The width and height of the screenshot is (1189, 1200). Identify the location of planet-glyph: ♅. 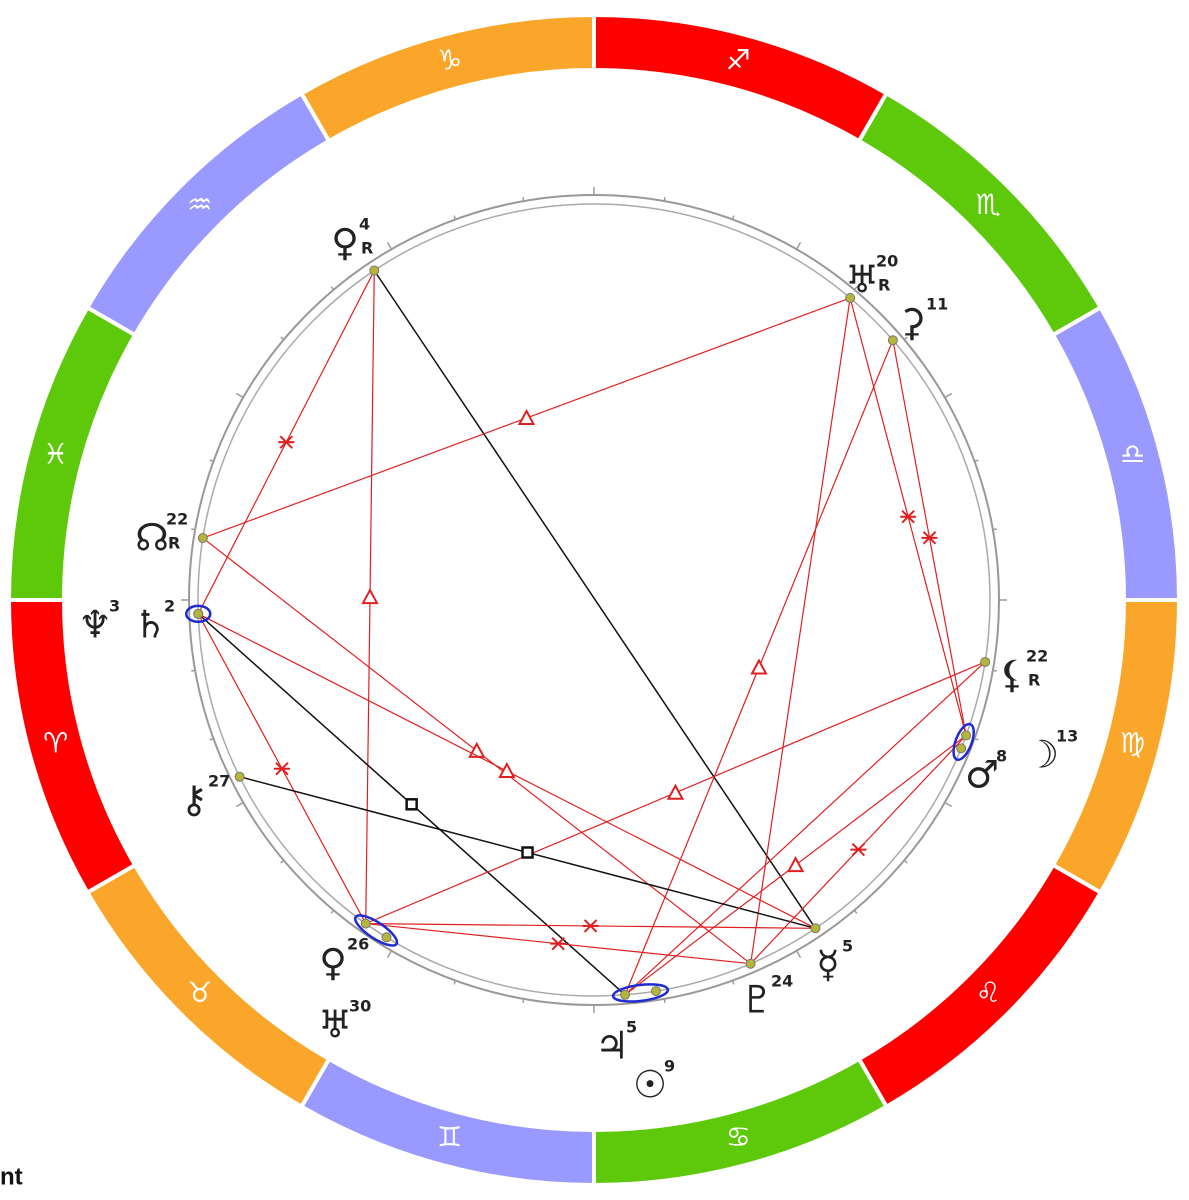
(862, 280).